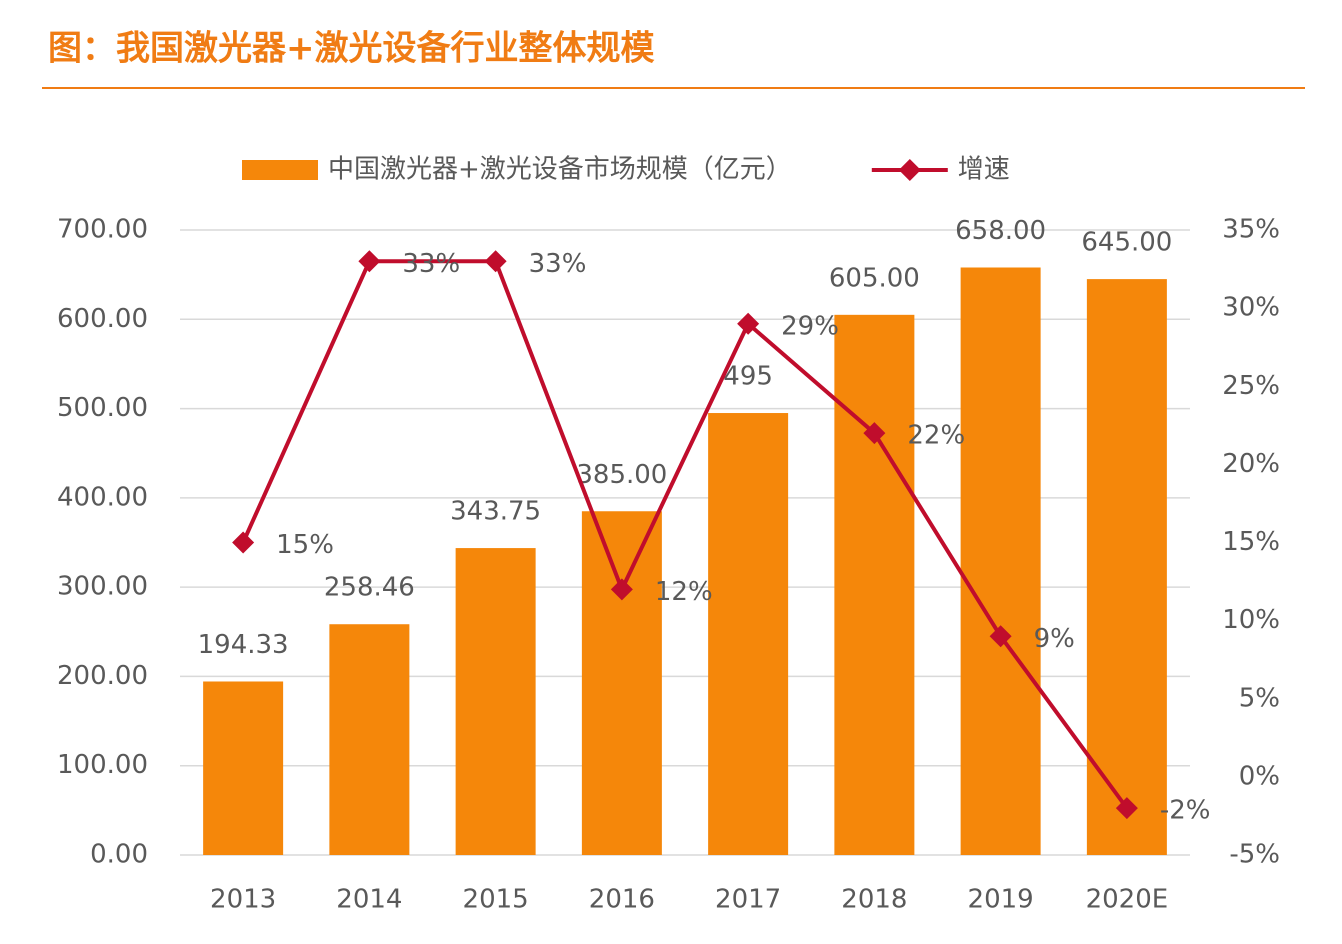  Describe the element at coordinates (984, 170) in the screenshot. I see `legend-label: 增速` at that location.